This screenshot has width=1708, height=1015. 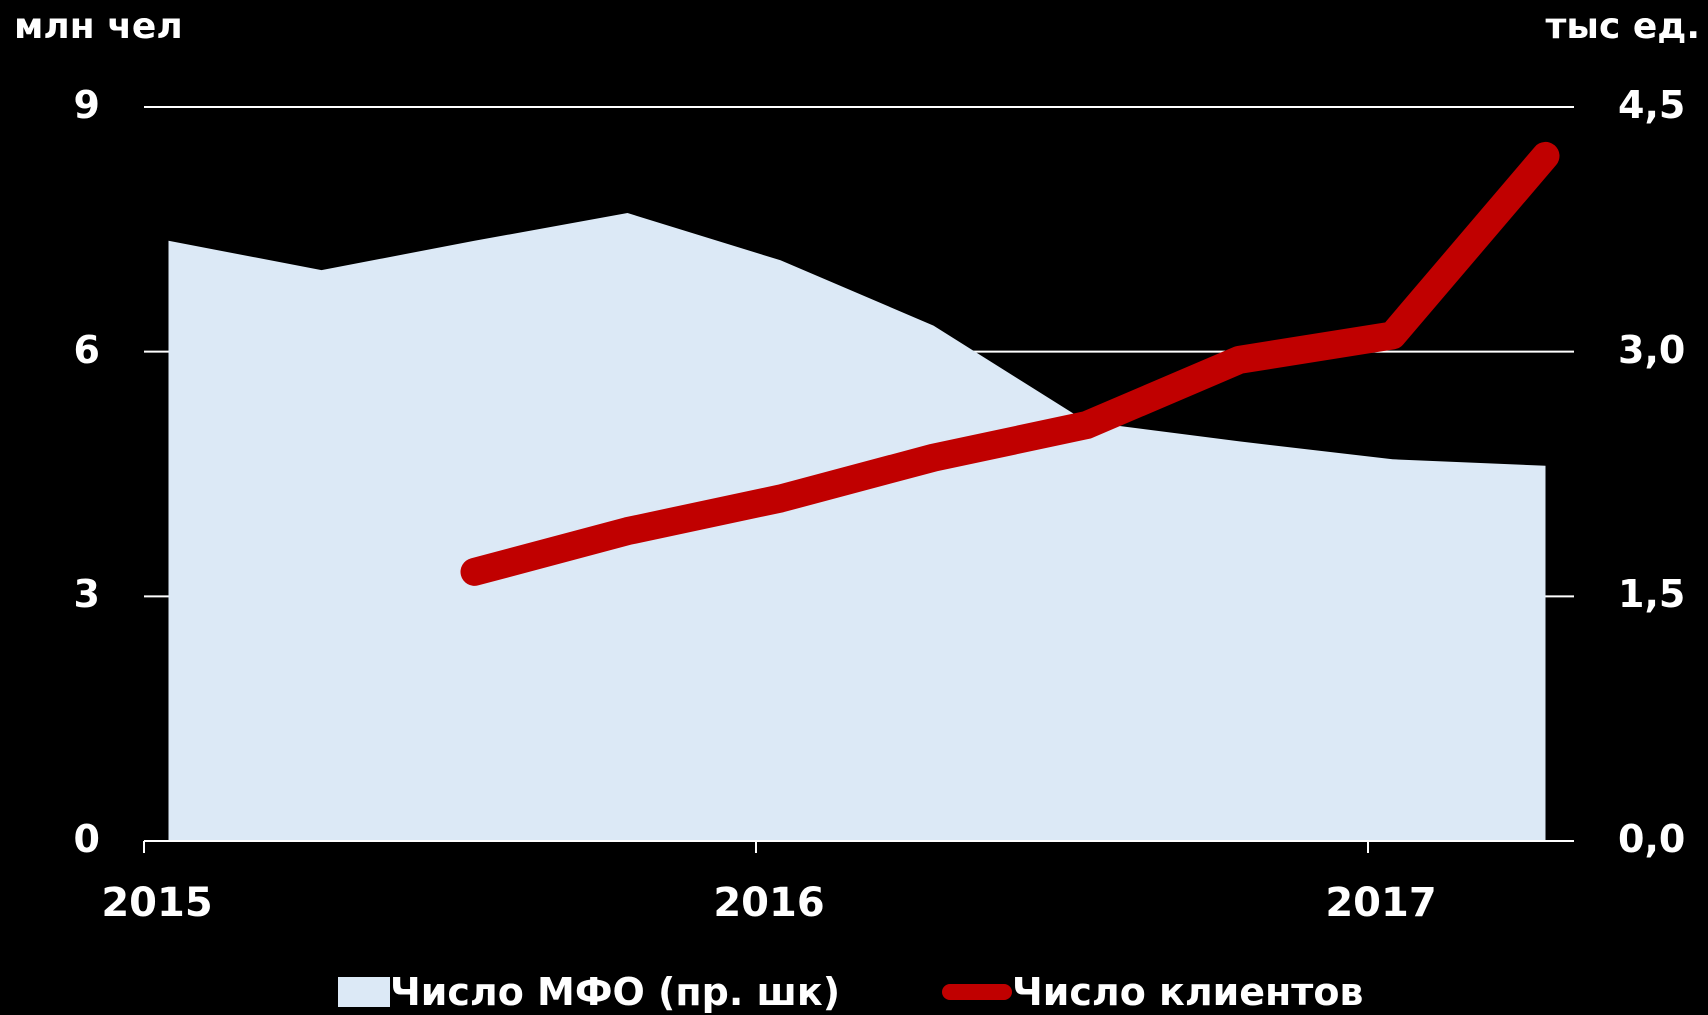 I want to click on right-tick-label: 3,0, so click(x=1652, y=349).